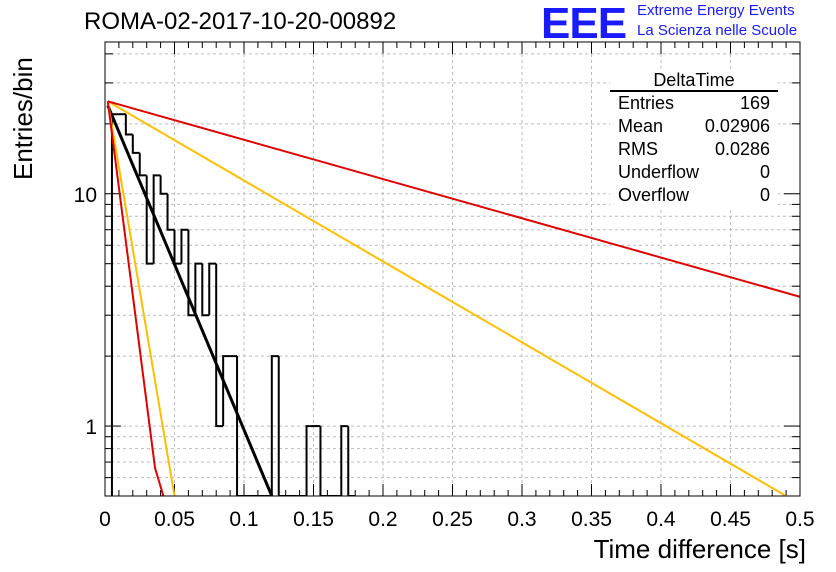  What do you see at coordinates (742, 149) in the screenshot?
I see `stats-value: 0.0286` at bounding box center [742, 149].